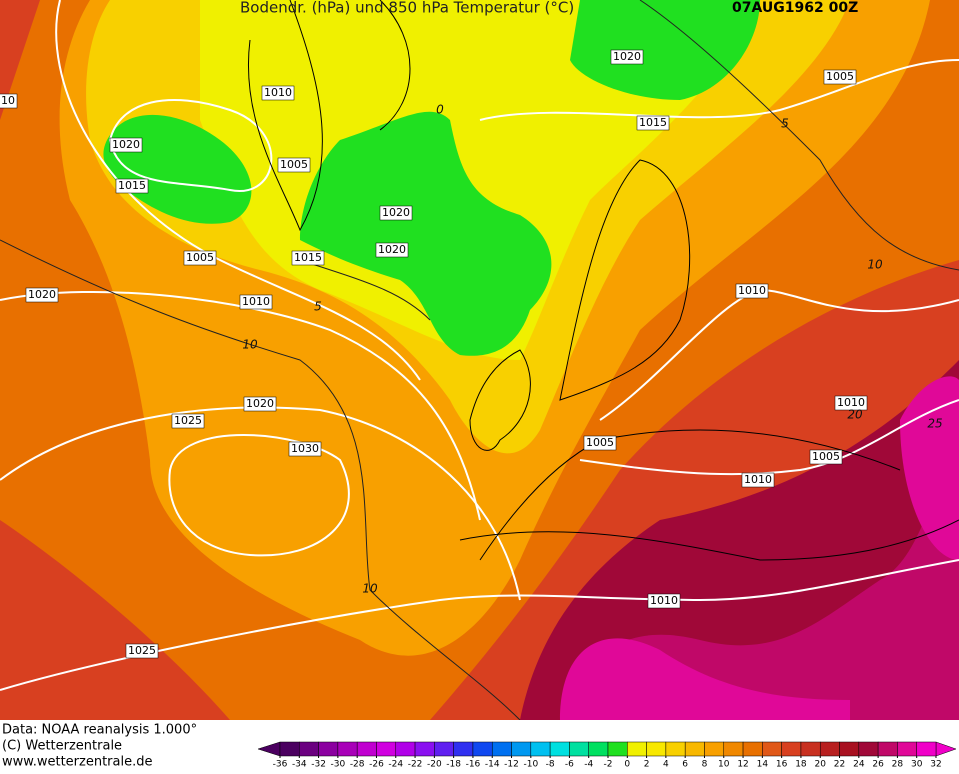 Image resolution: width=959 pixels, height=774 pixels. What do you see at coordinates (338, 765) in the screenshot?
I see `colorbar-tick-label: -30` at bounding box center [338, 765].